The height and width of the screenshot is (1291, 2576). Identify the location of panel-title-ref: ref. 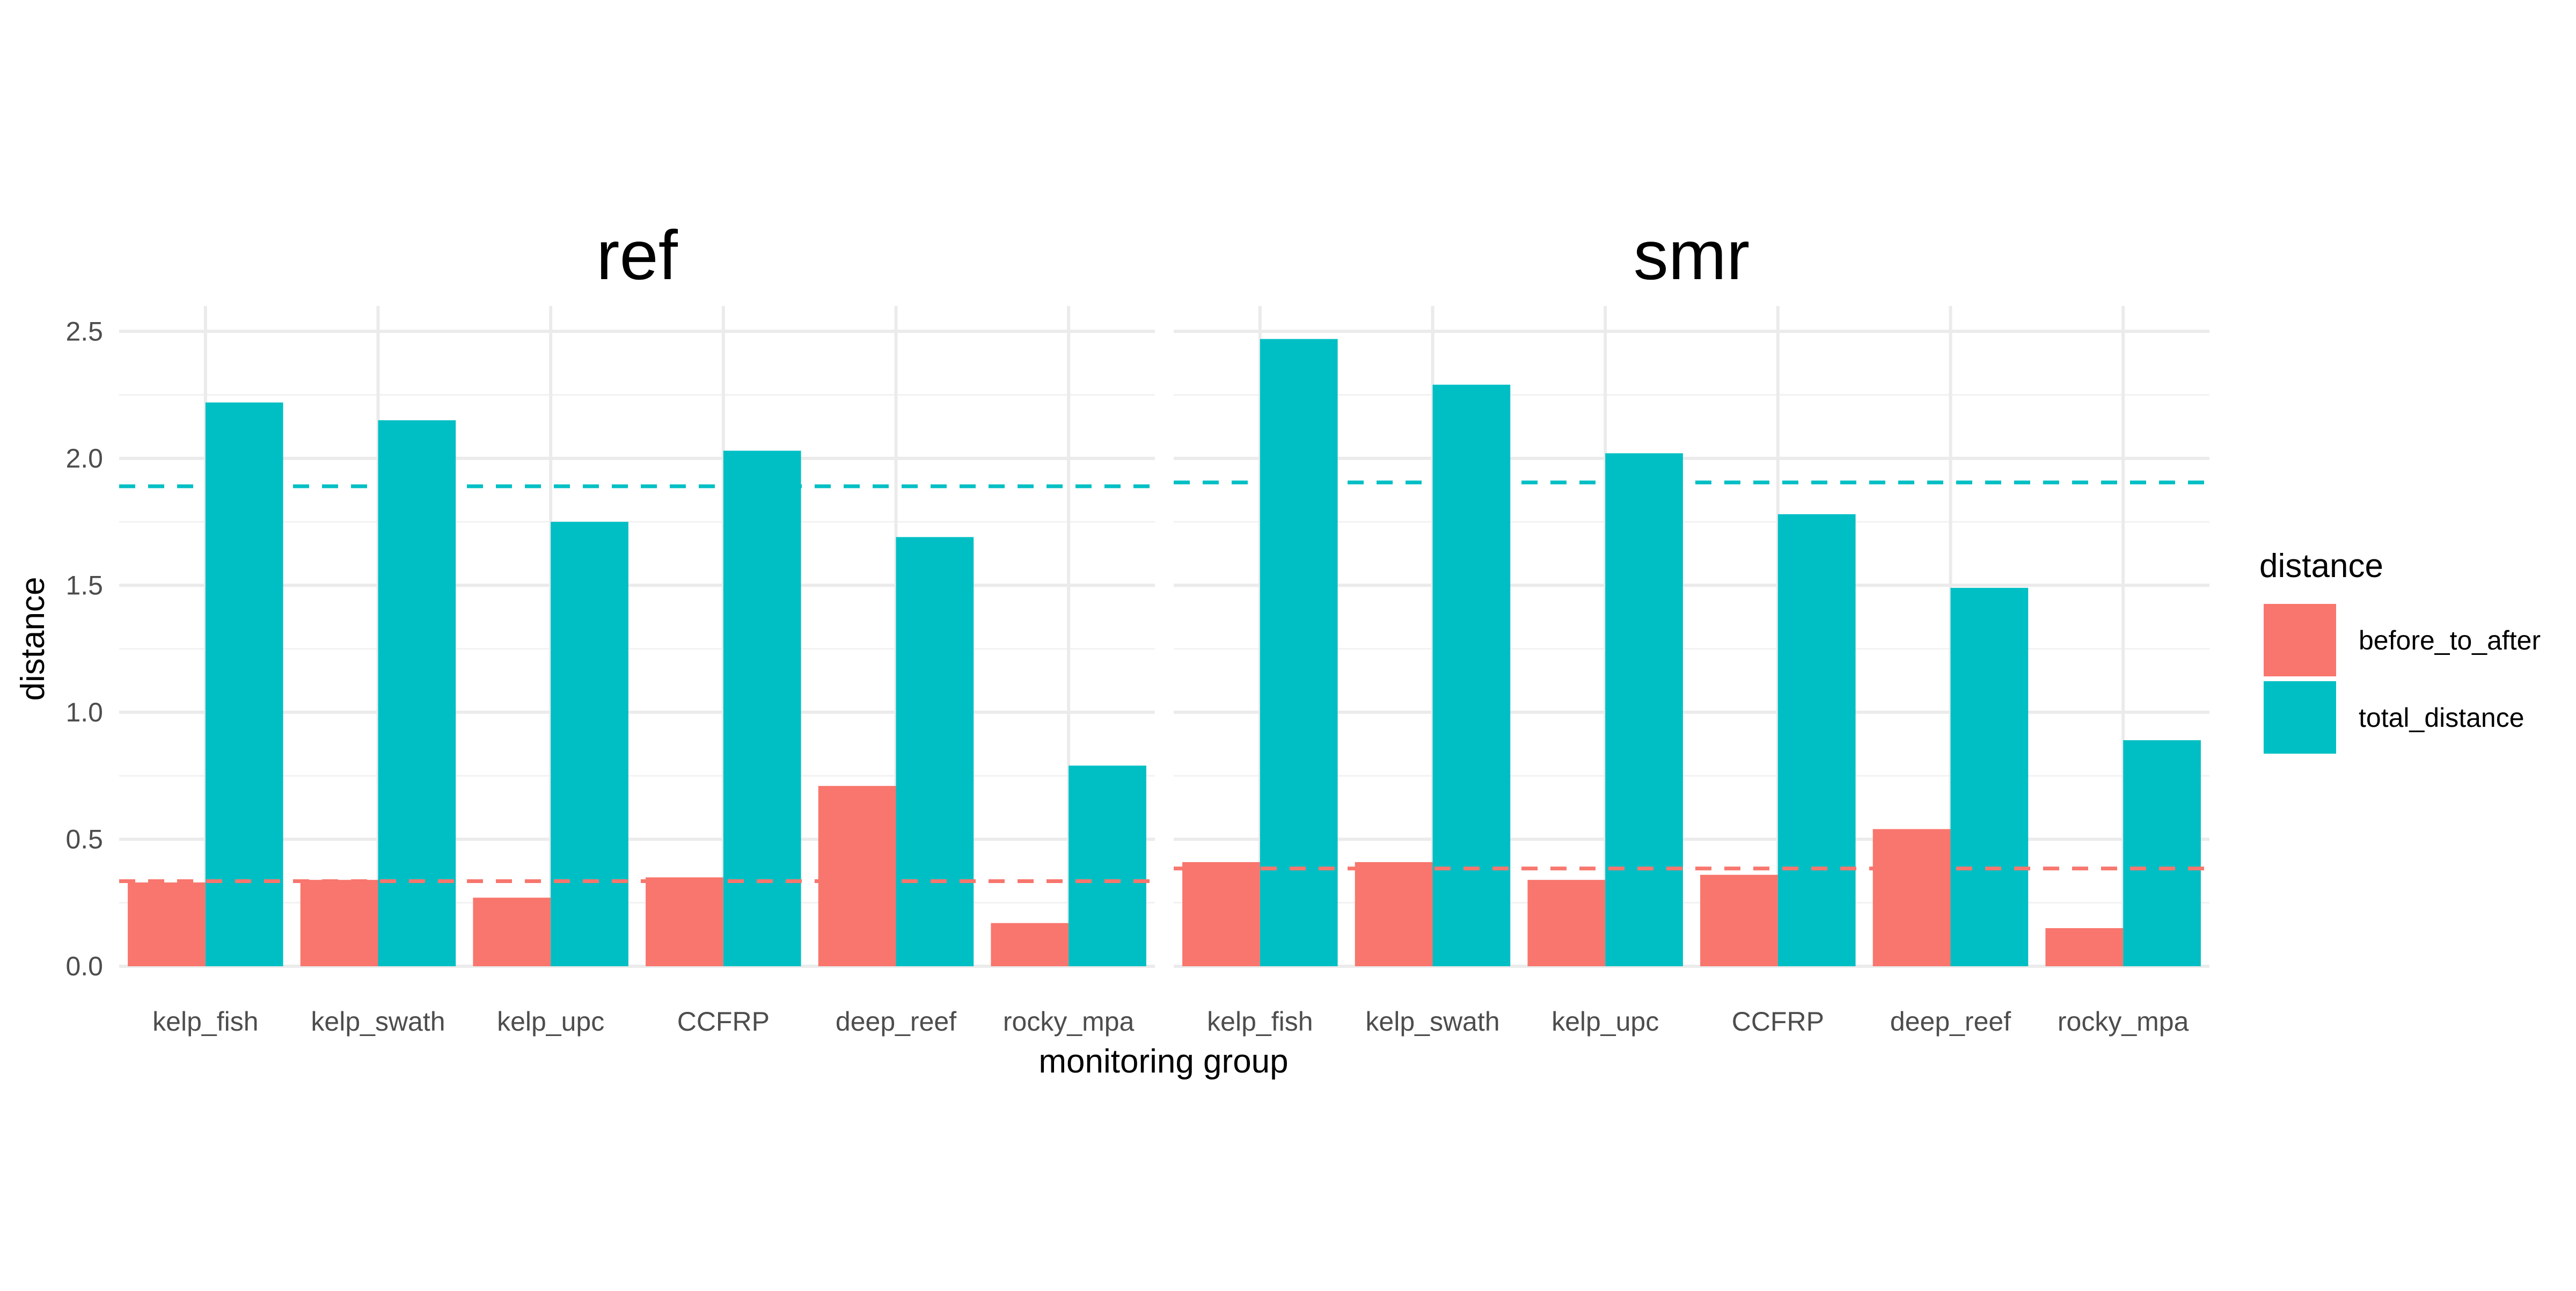
(637, 255).